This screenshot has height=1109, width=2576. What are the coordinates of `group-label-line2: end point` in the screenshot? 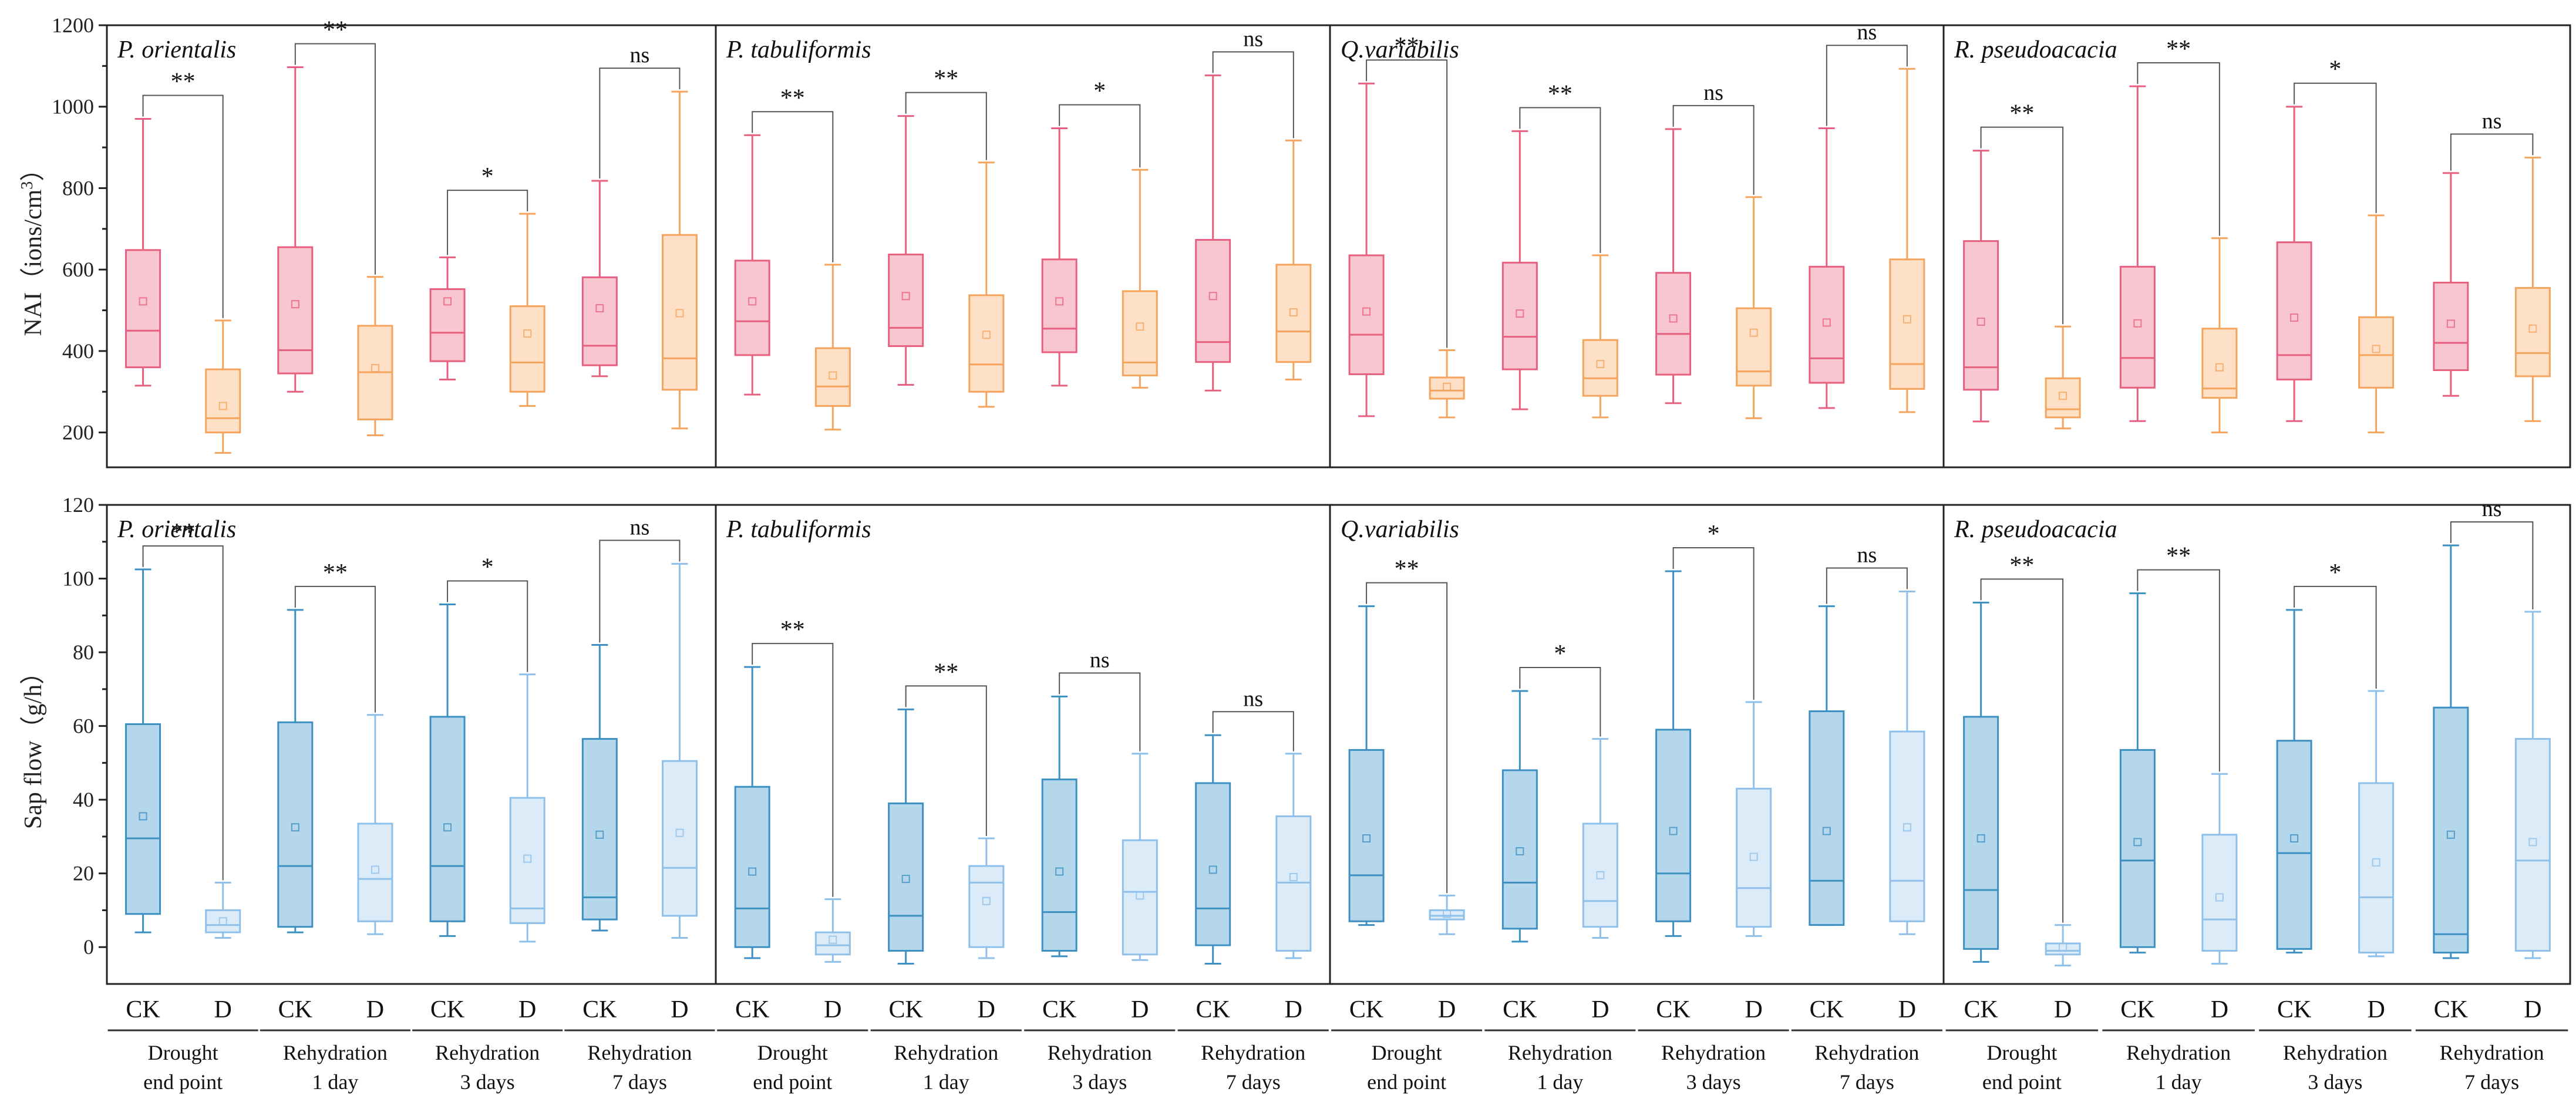 It's located at (183, 1082).